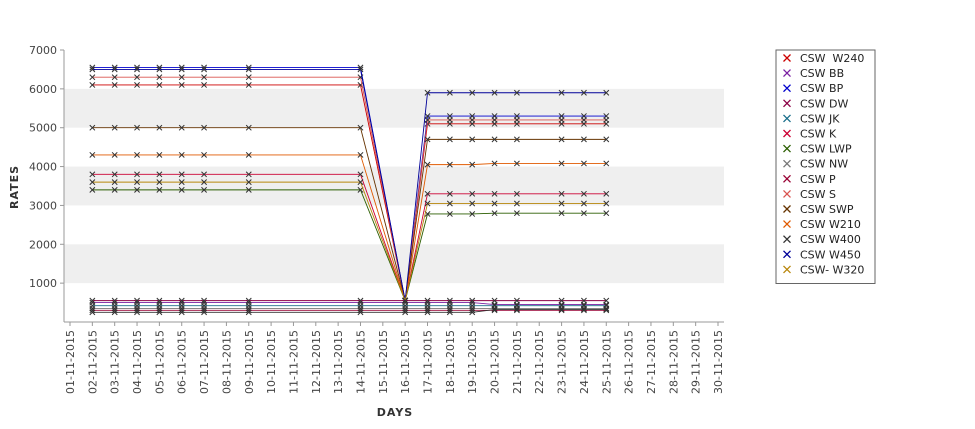  Describe the element at coordinates (696, 362) in the screenshot. I see `x-tick-label: 29-11-2015` at that location.